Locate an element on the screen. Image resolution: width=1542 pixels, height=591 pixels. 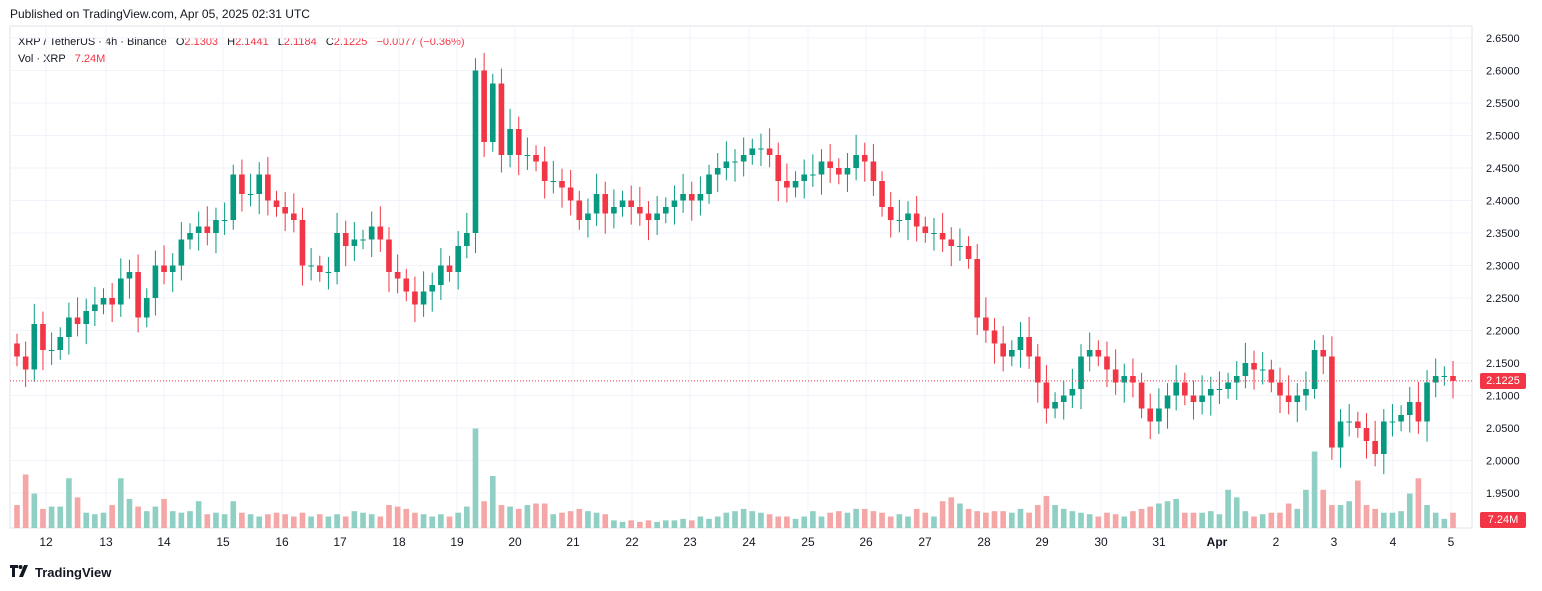
footer-brand: TradingView is located at coordinates (60, 572).